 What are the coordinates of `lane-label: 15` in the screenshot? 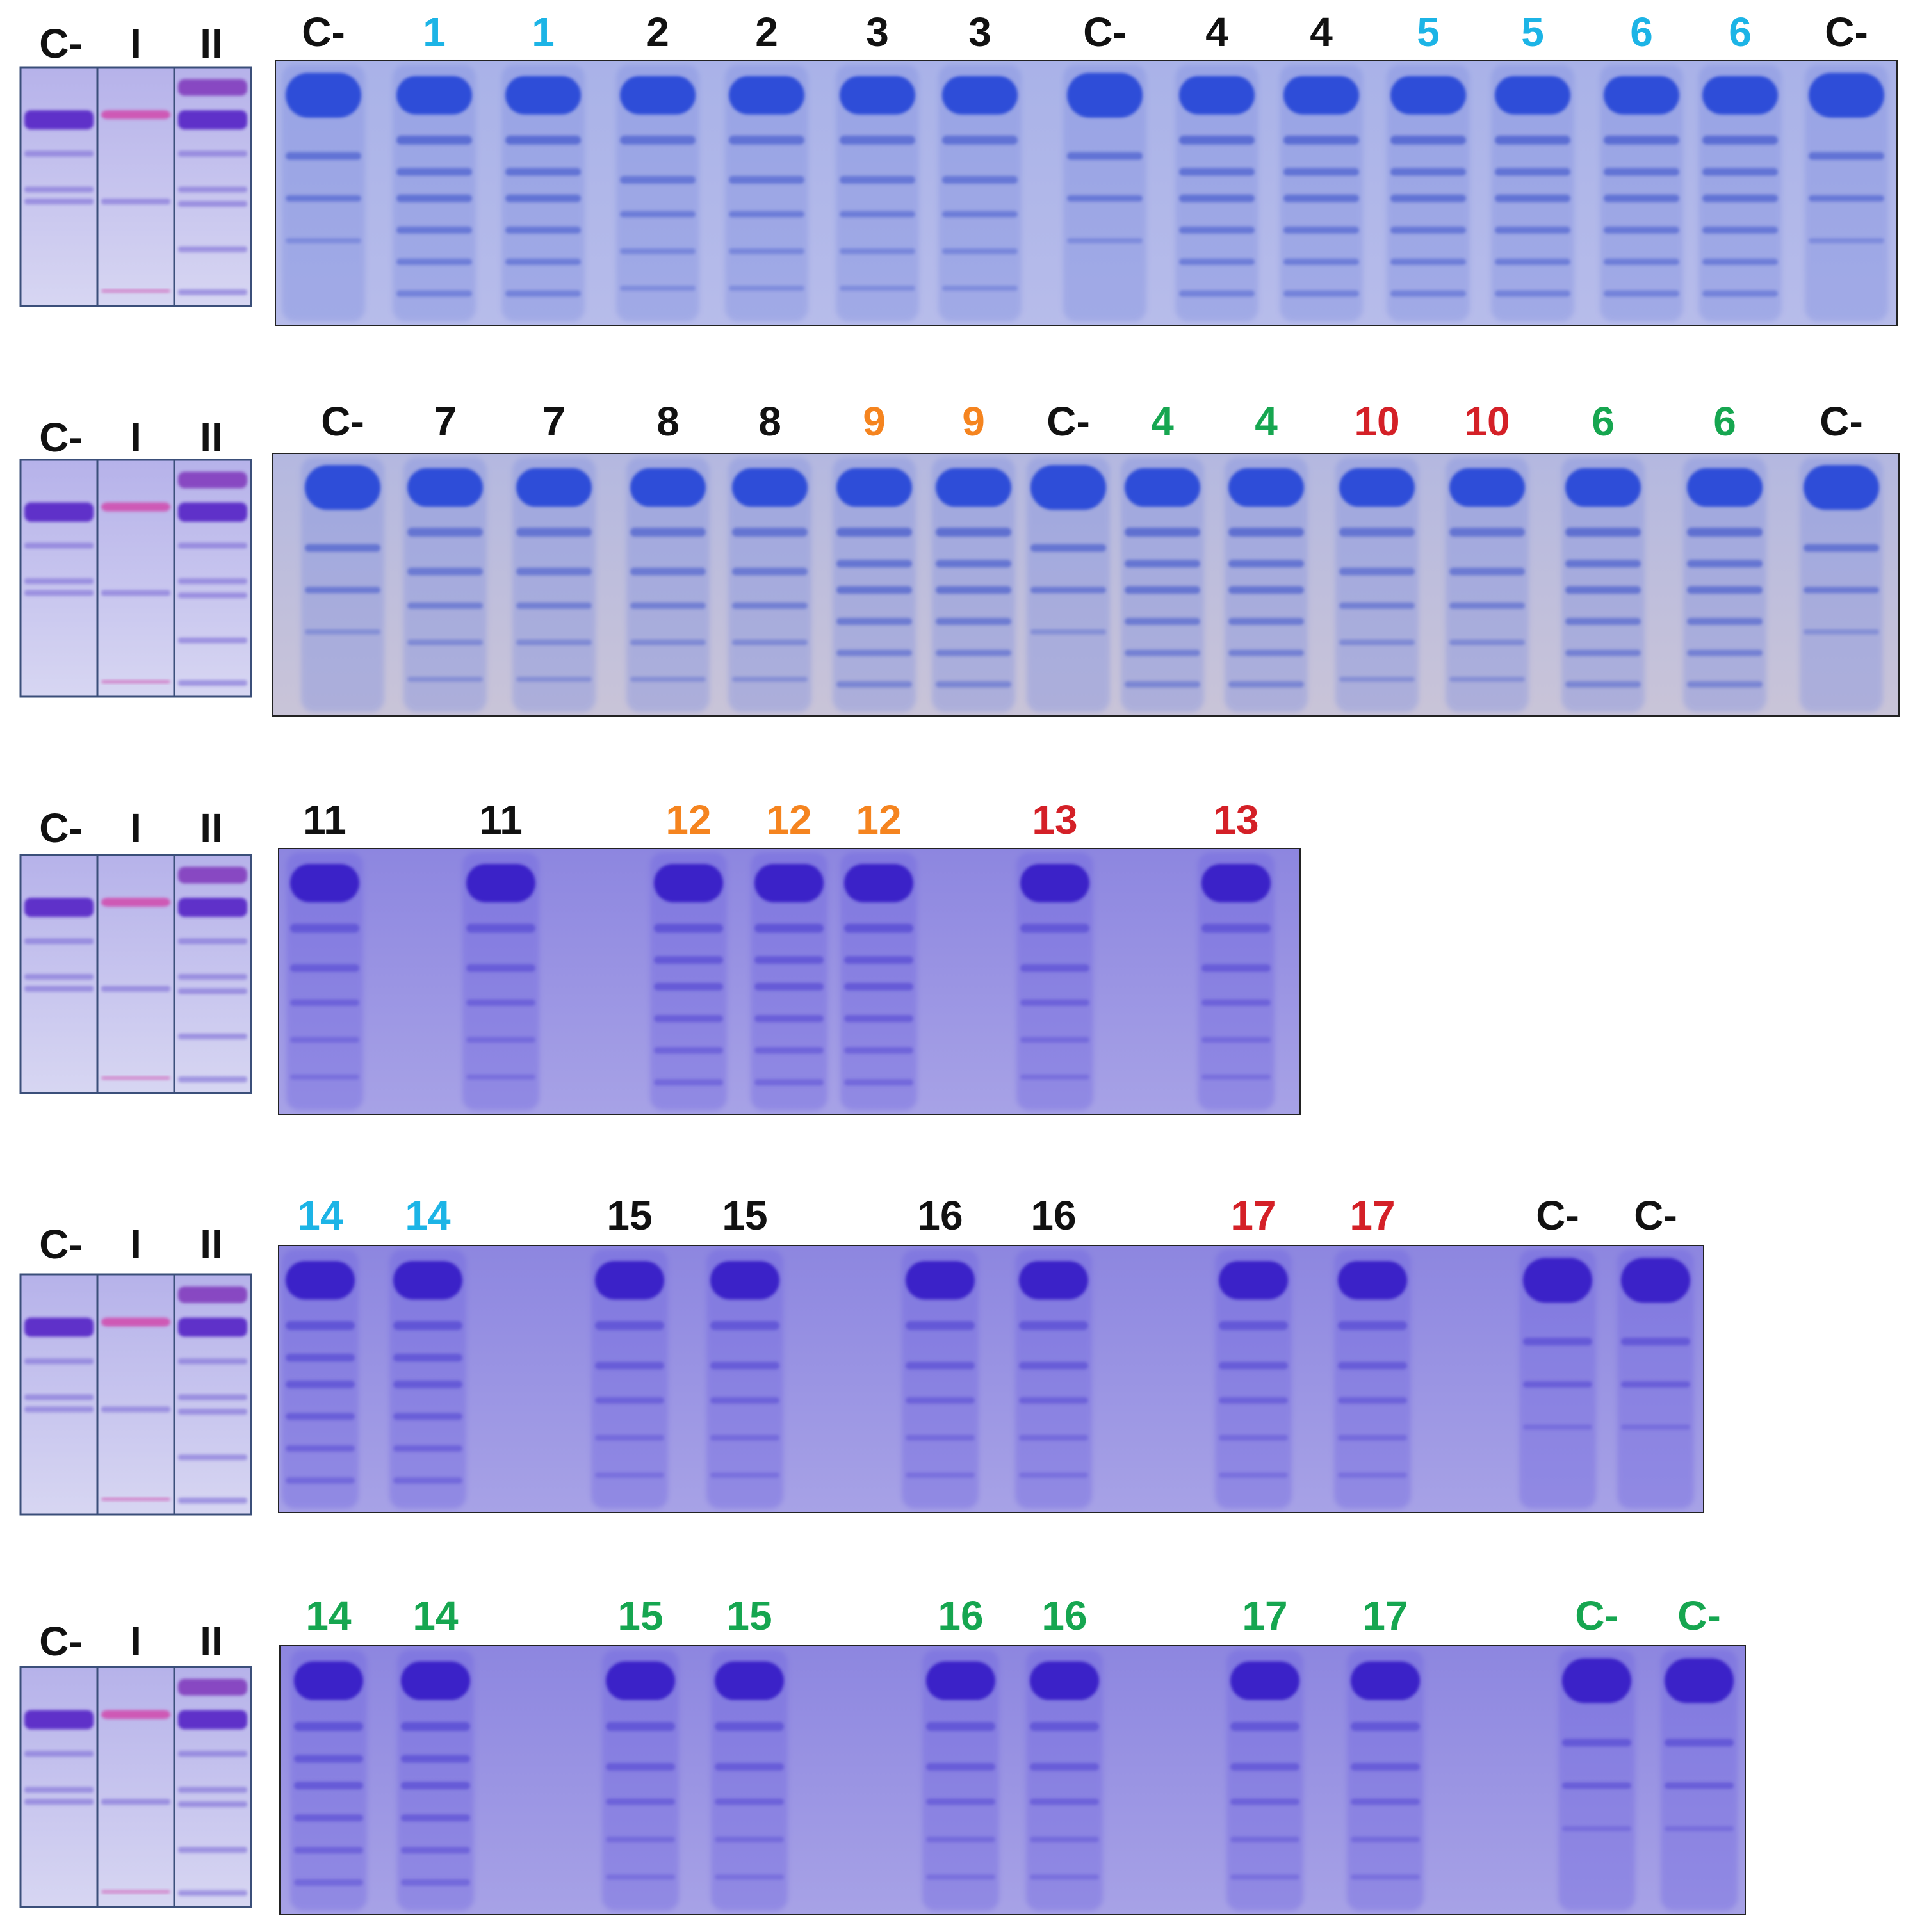 It's located at (640, 1616).